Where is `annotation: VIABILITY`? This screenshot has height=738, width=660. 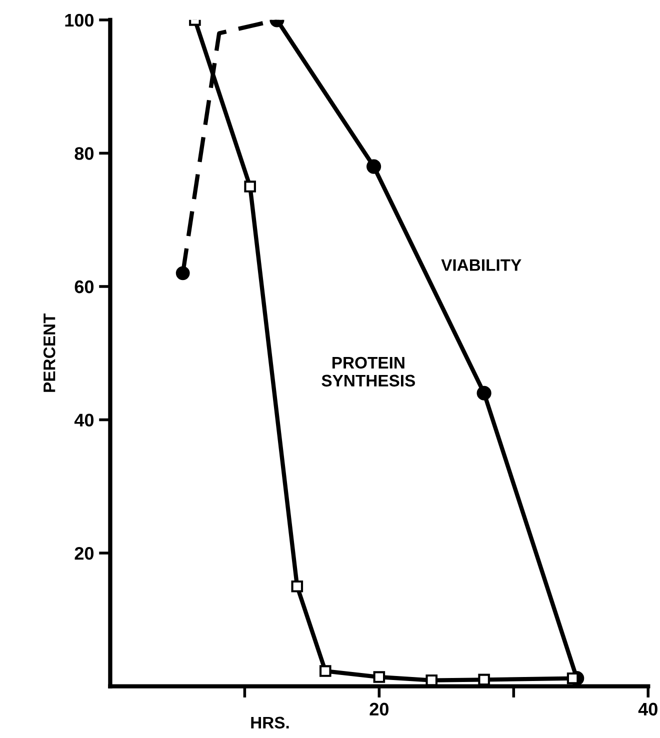 annotation: VIABILITY is located at coordinates (481, 265).